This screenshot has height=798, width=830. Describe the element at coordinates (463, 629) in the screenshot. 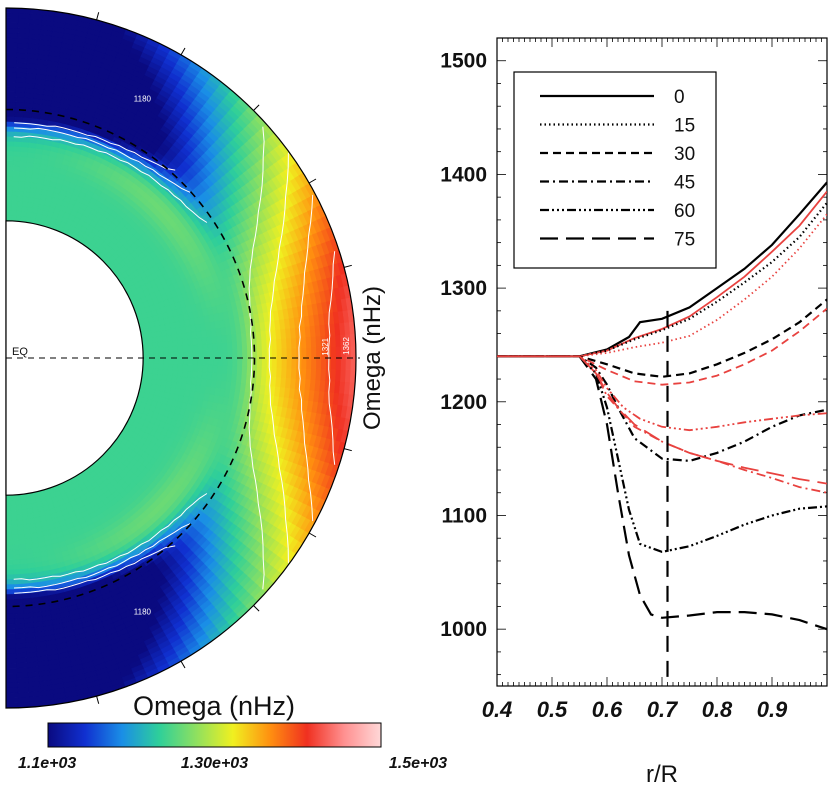

I see `y-tick-label: 1000` at that location.